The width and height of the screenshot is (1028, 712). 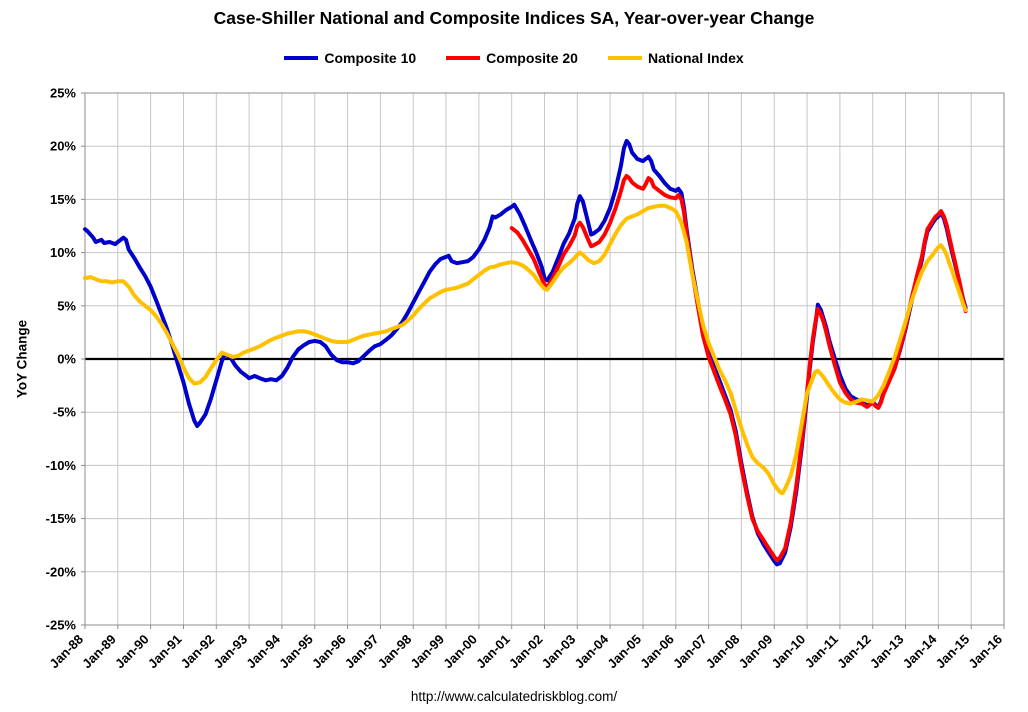 What do you see at coordinates (514, 696) in the screenshot?
I see `footer-url: http://www.calculatedriskblog.com/` at bounding box center [514, 696].